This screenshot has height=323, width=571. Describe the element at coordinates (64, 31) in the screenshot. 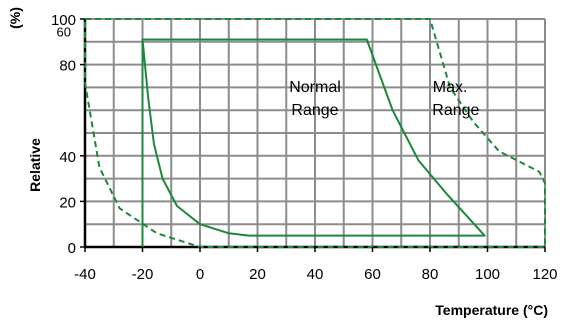

I see `y-tick-label-extra: 60` at that location.